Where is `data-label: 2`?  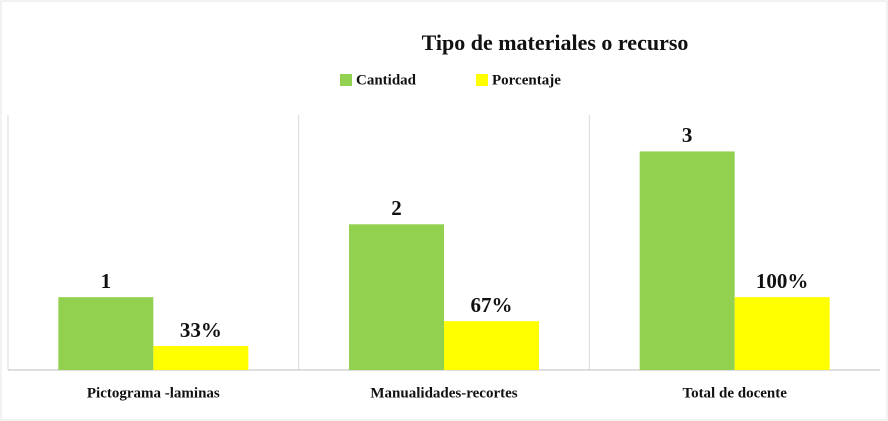 data-label: 2 is located at coordinates (396, 208).